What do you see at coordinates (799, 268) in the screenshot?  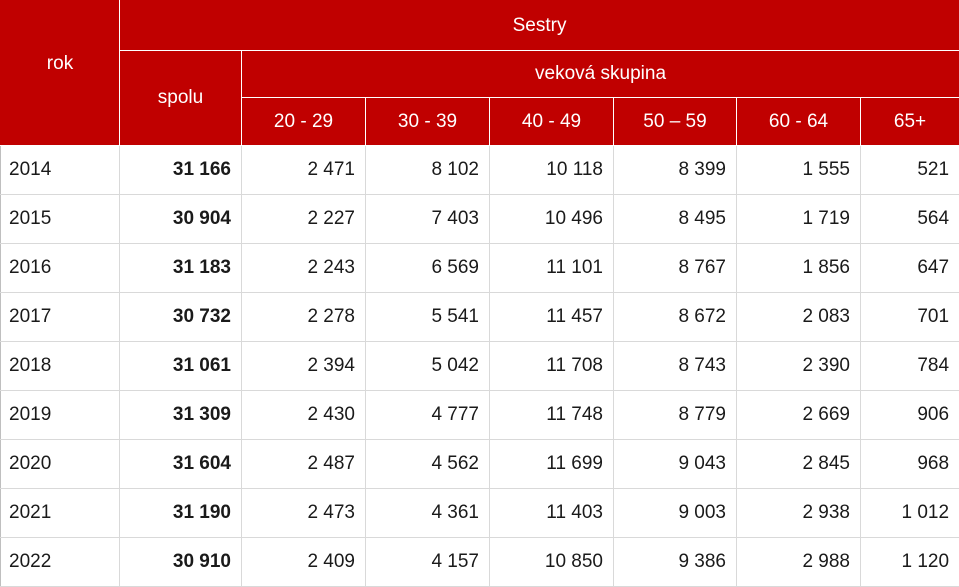 I see `age-group-value-cell: 1 856` at bounding box center [799, 268].